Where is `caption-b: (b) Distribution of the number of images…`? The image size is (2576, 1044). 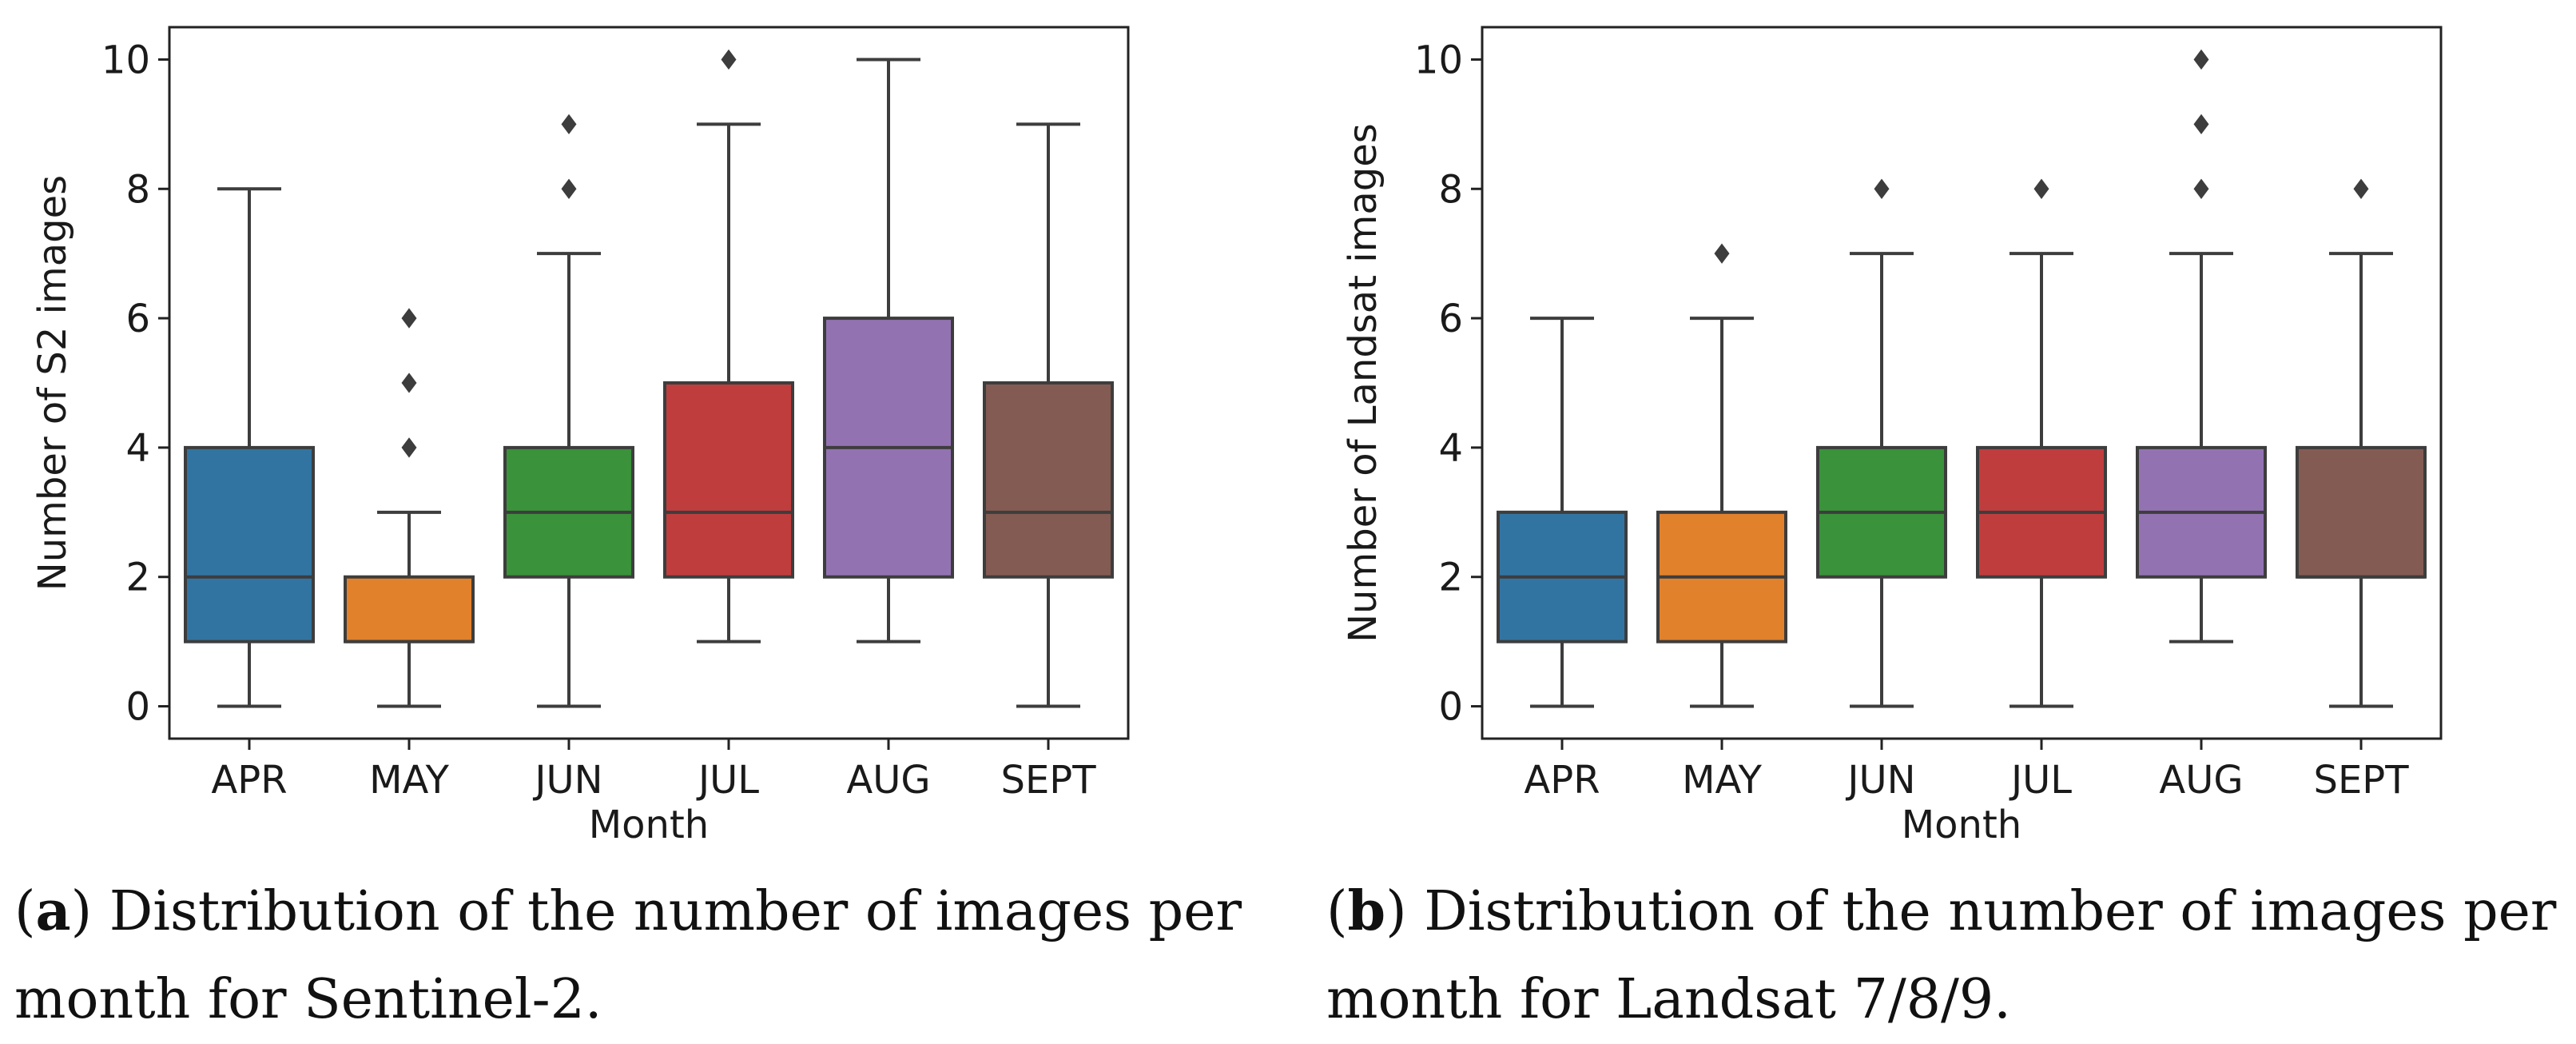 caption-b: (b) Distribution of the number of images… is located at coordinates (1941, 955).